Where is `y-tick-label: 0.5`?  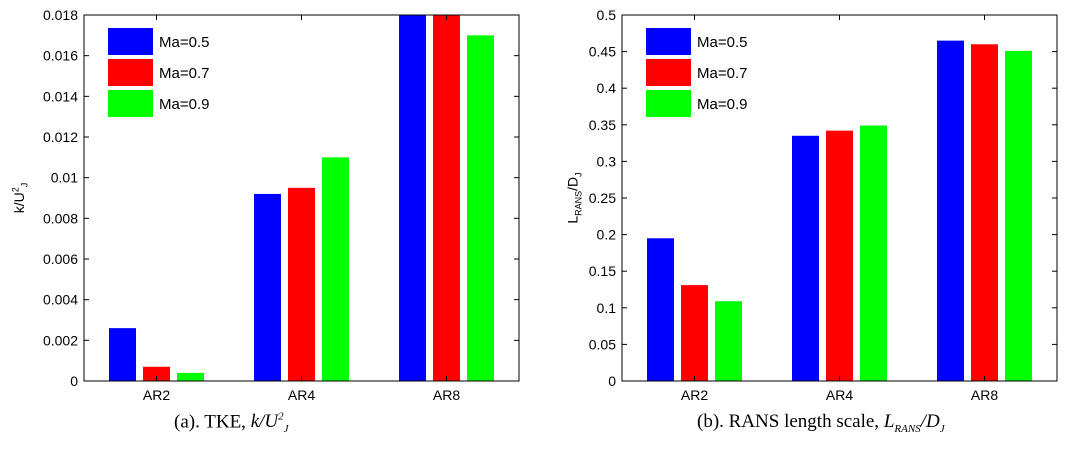
y-tick-label: 0.5 is located at coordinates (607, 15).